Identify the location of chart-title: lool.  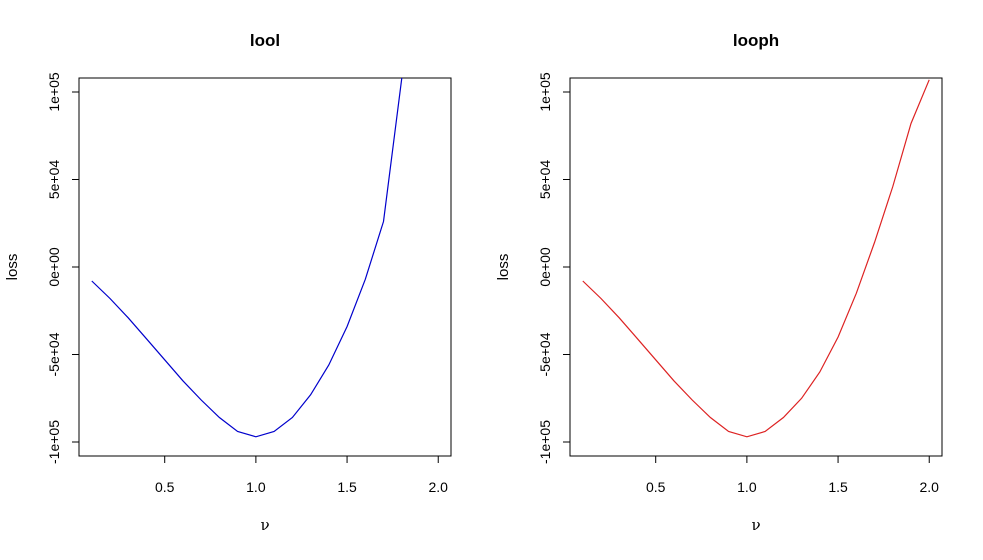
(265, 40).